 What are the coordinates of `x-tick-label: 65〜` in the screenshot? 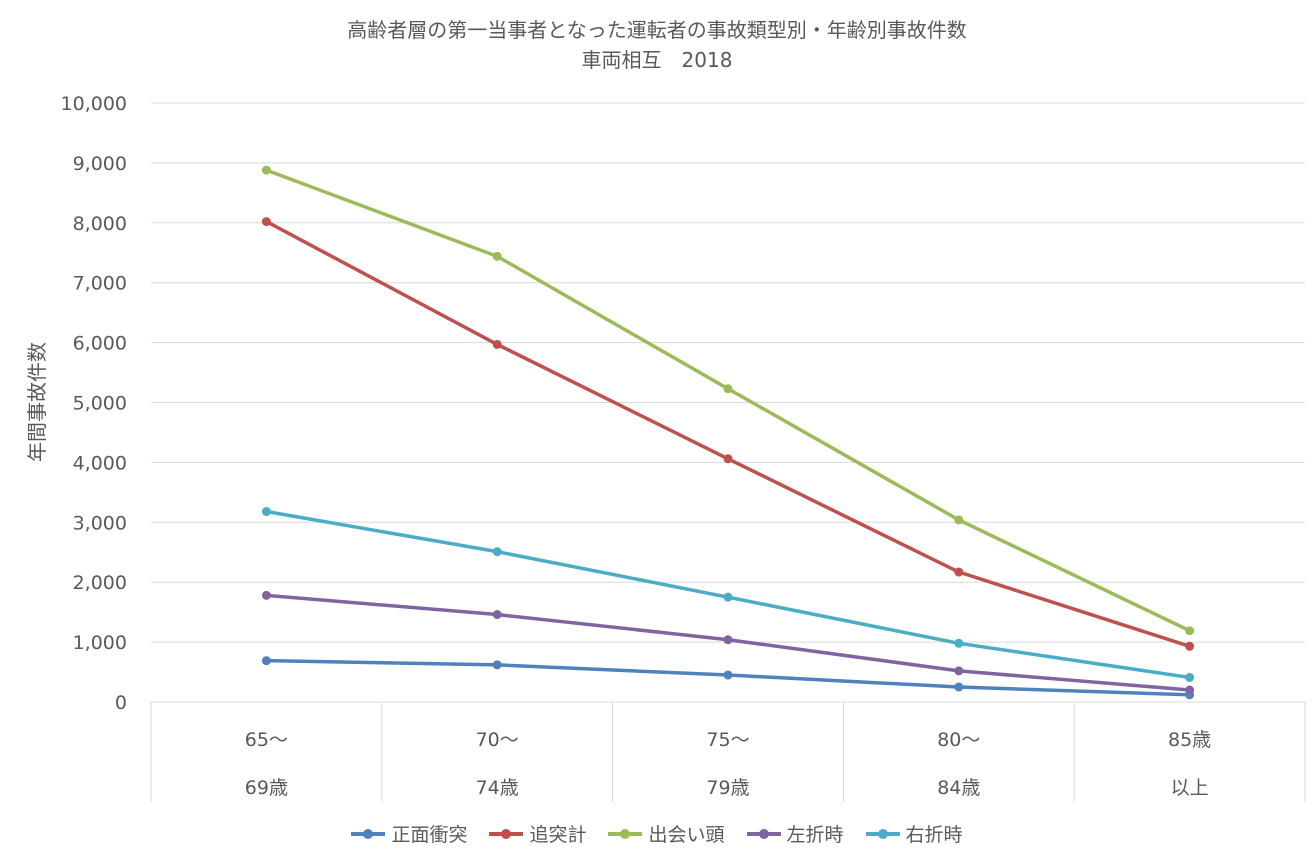 It's located at (266, 740).